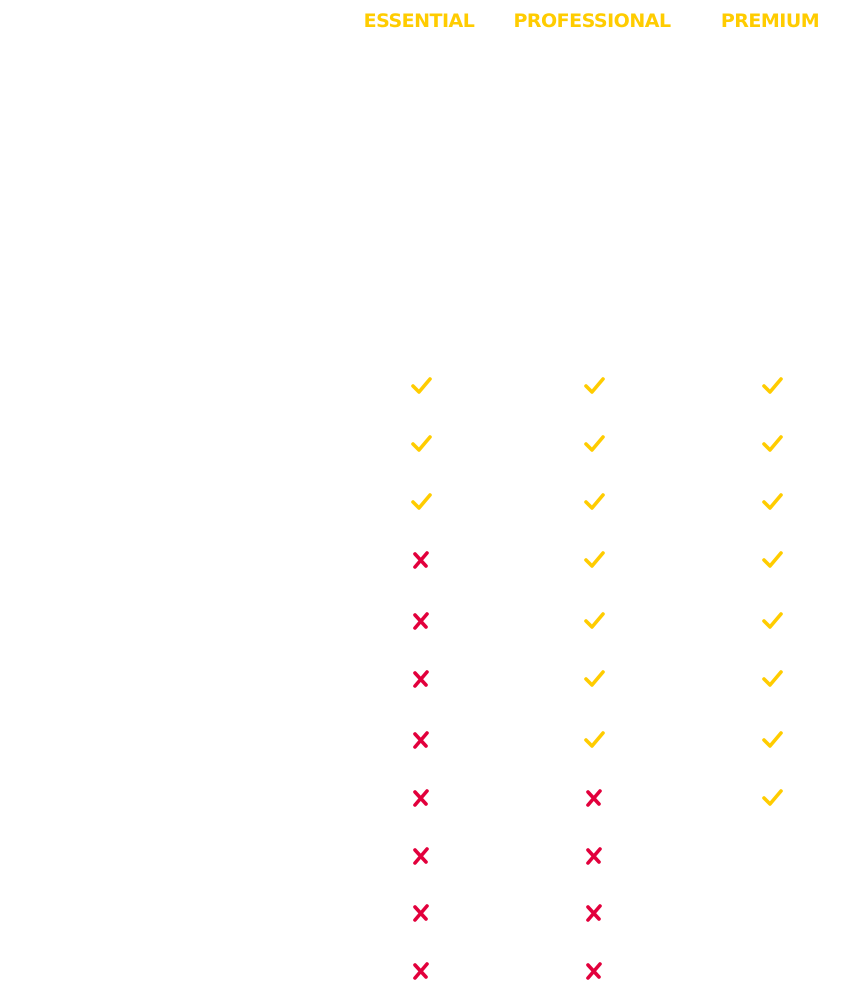  What do you see at coordinates (770, 21) in the screenshot?
I see `plan-header-premium: PREMIUM` at bounding box center [770, 21].